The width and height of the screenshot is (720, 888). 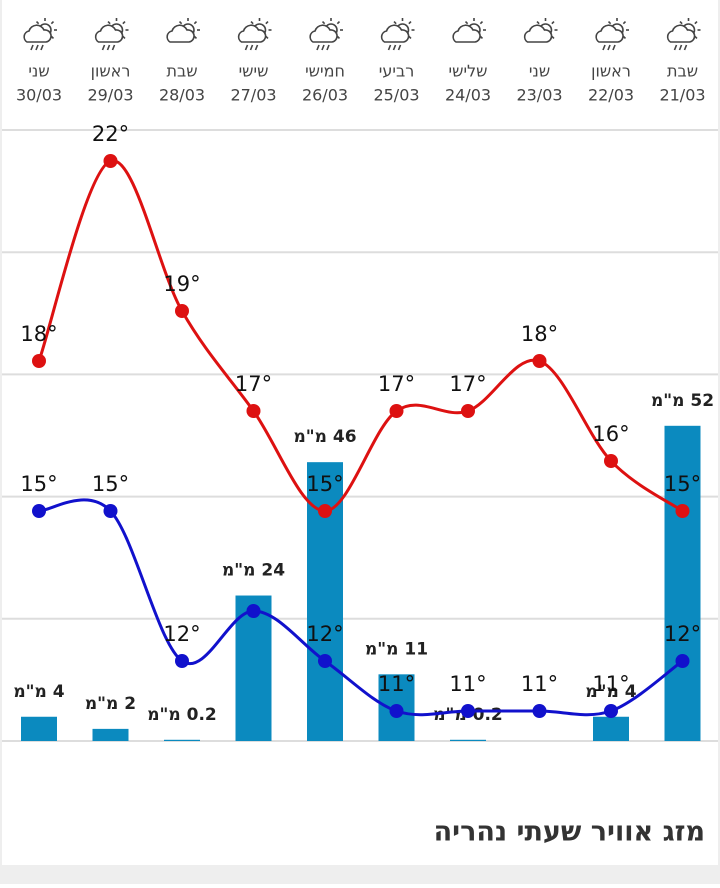 What do you see at coordinates (324, 437) in the screenshot?
I see `rain-label: 46 מ"מ` at bounding box center [324, 437].